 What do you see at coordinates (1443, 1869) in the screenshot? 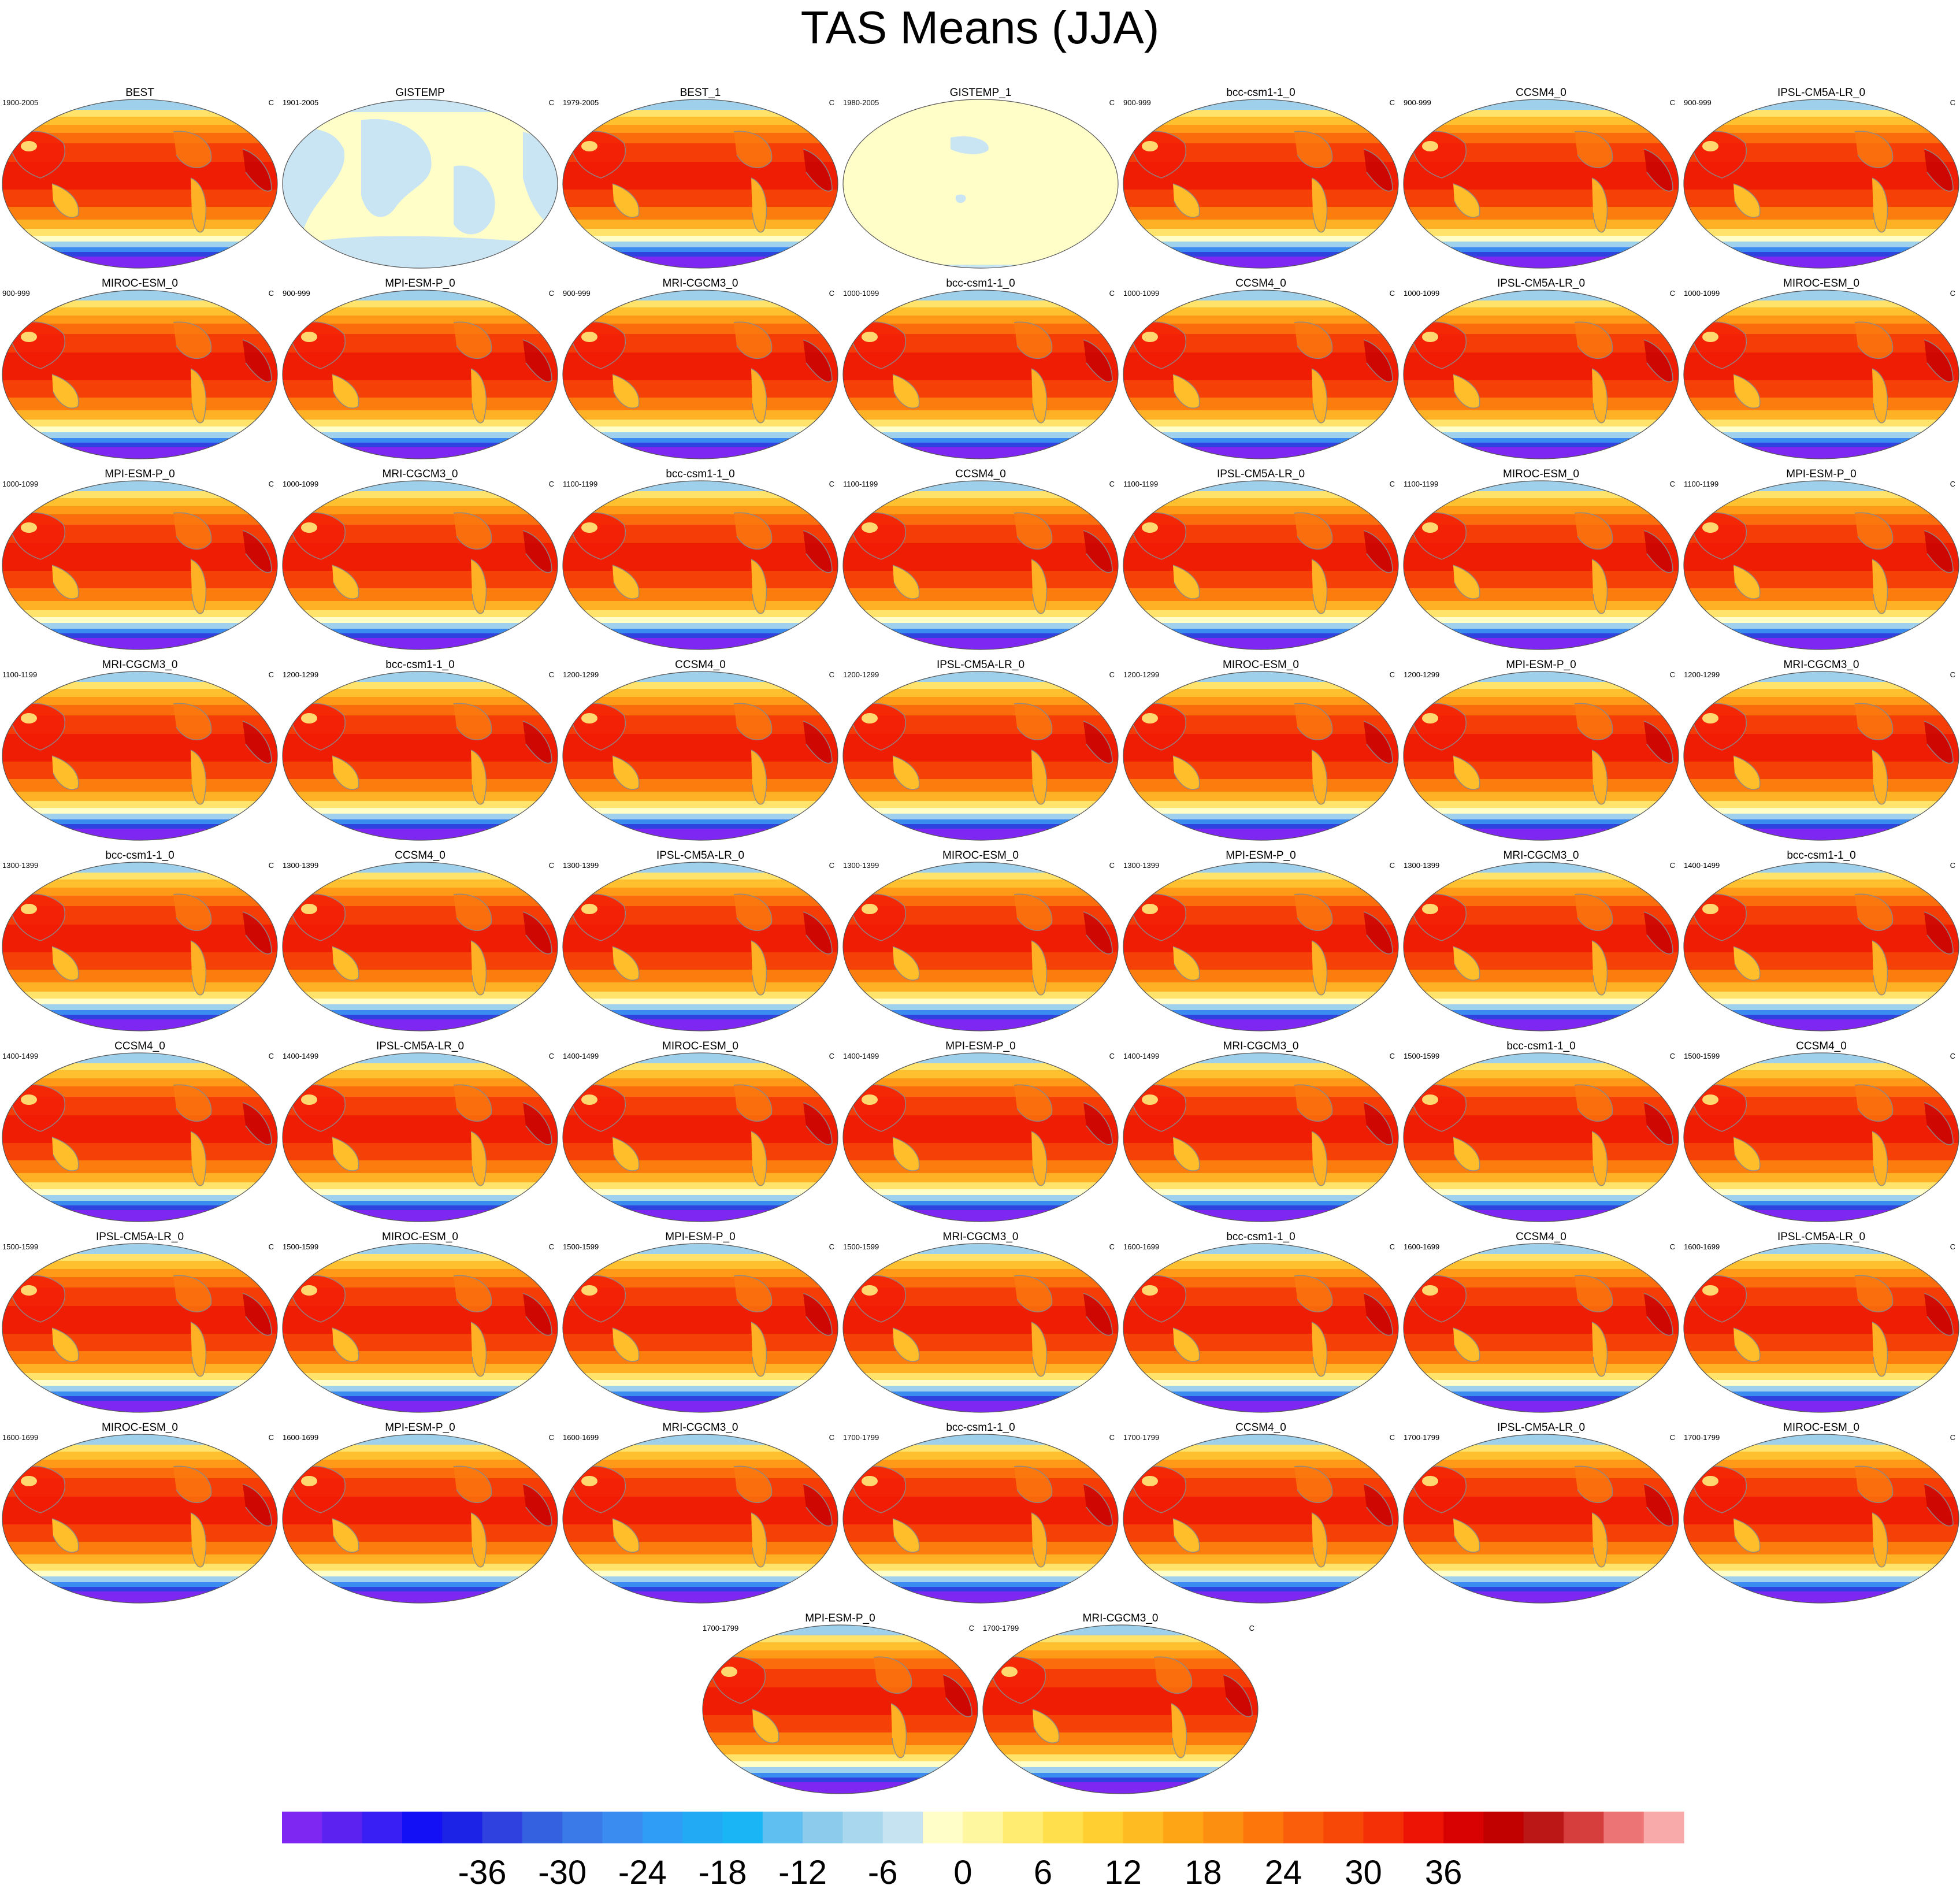
I see `colorbar-tick-label: 36` at bounding box center [1443, 1869].